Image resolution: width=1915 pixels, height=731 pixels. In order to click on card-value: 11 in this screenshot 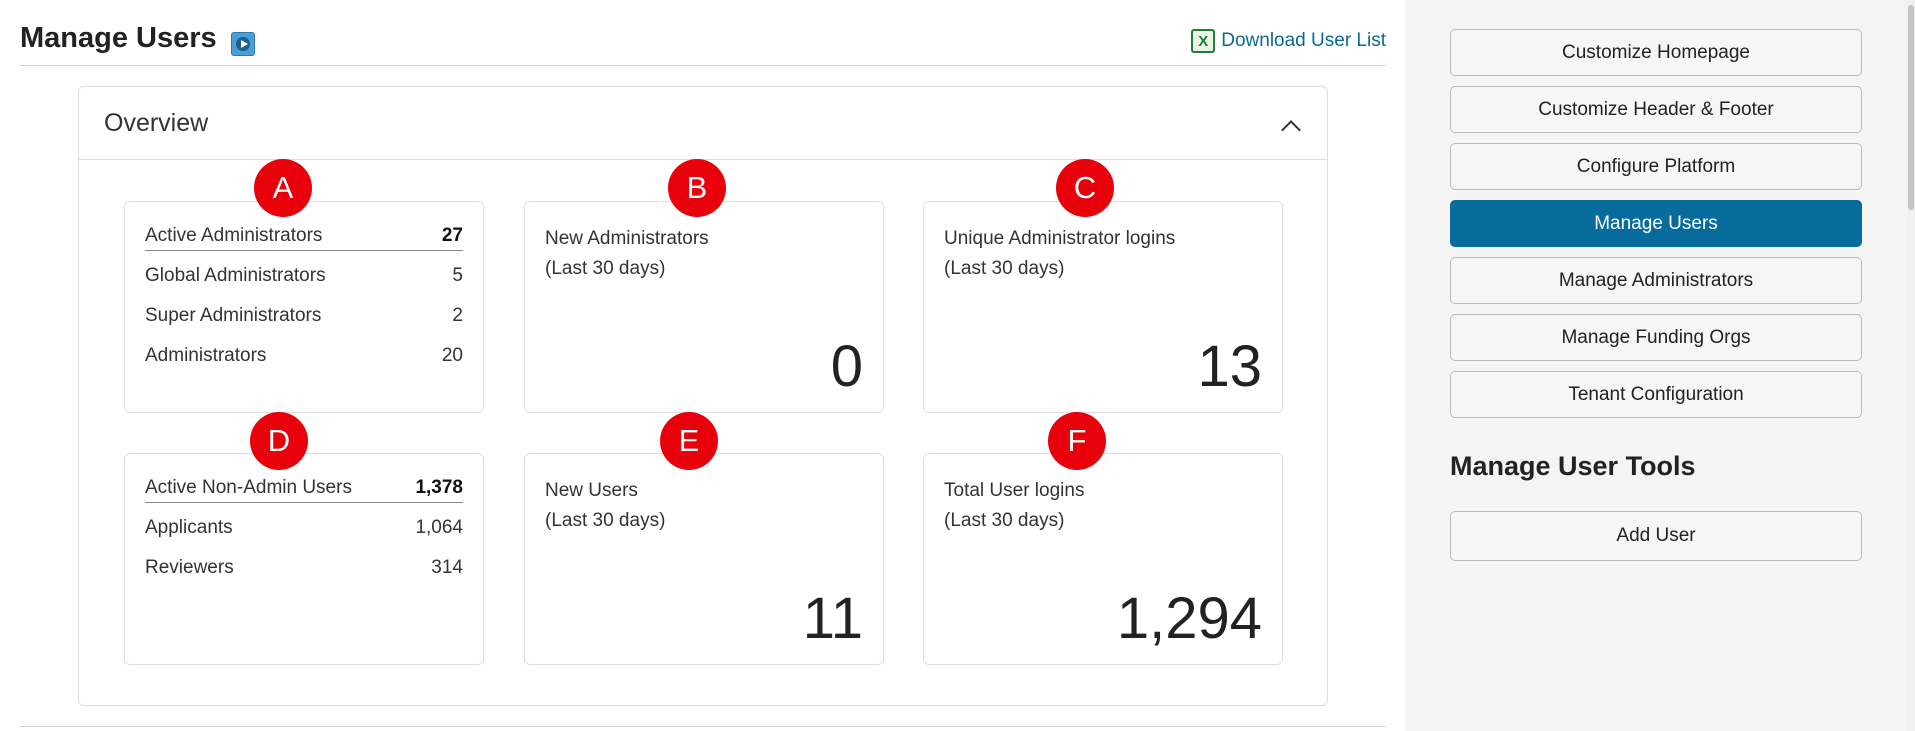, I will do `click(832, 618)`.